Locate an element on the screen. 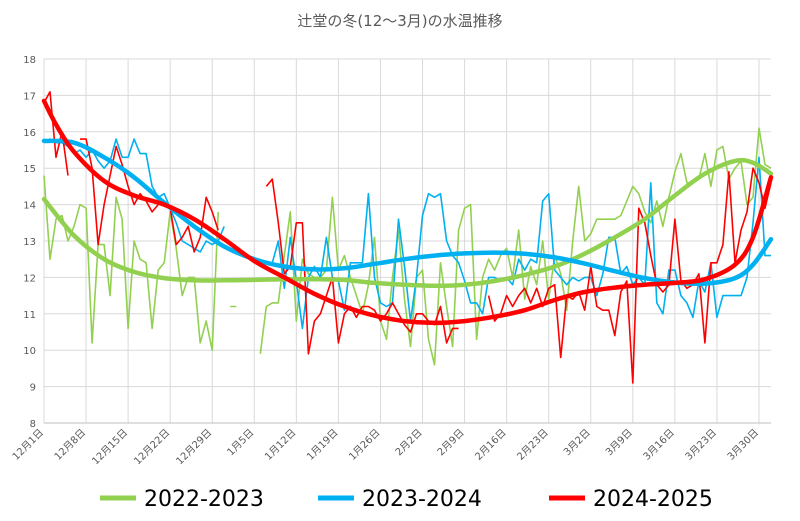  y-tick-label: 8 is located at coordinates (33, 424).